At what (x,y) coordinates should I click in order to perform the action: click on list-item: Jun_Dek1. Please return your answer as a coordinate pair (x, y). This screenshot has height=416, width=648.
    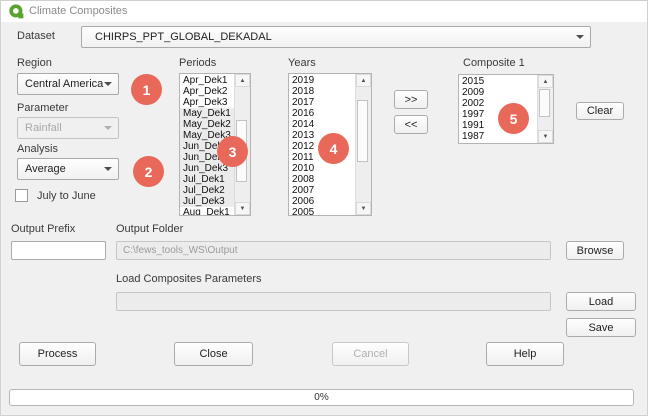
    Looking at the image, I should click on (207, 146).